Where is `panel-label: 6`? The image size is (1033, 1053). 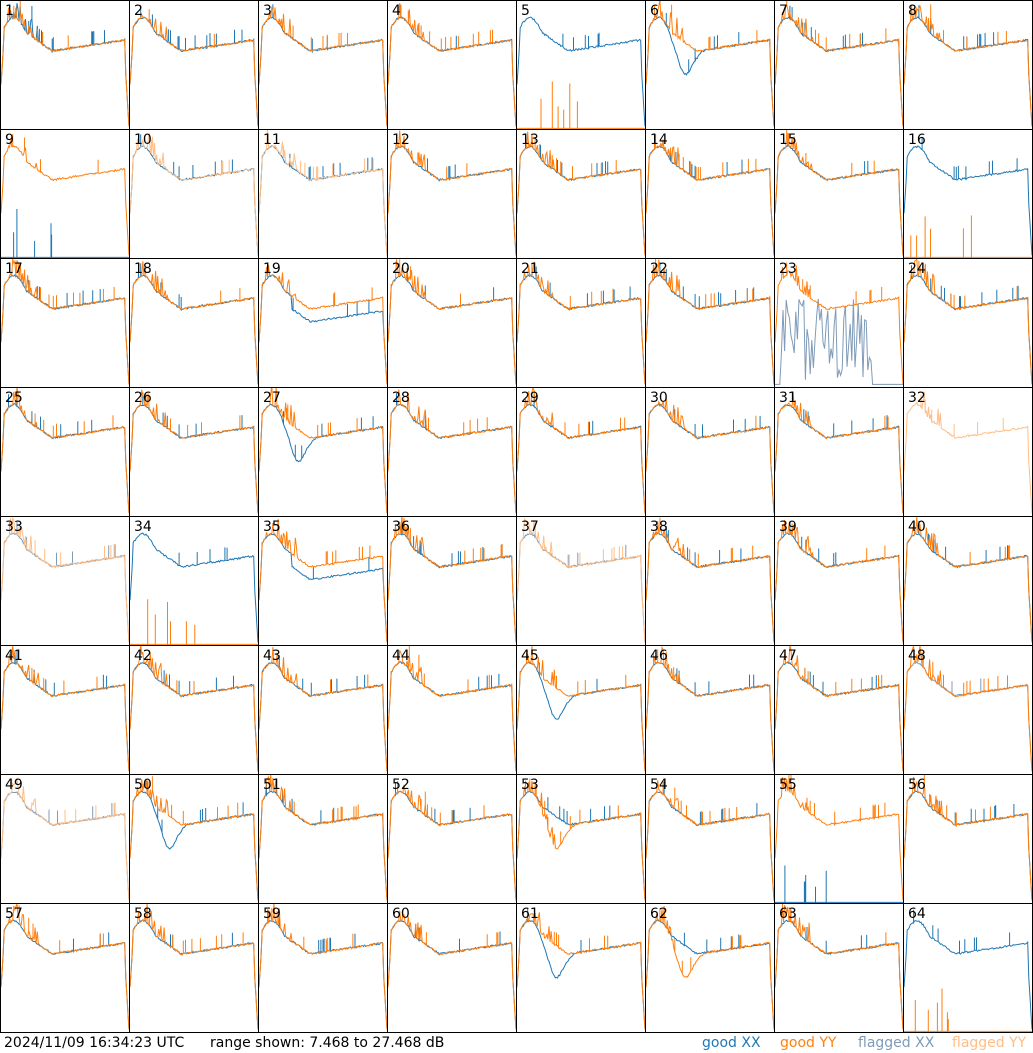 panel-label: 6 is located at coordinates (654, 11).